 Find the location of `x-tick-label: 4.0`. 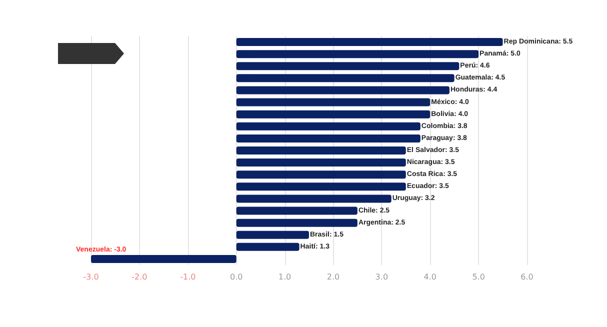

x-tick-label: 4.0 is located at coordinates (430, 277).